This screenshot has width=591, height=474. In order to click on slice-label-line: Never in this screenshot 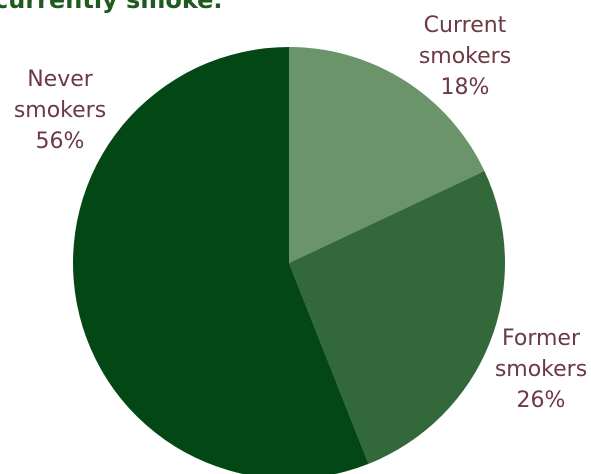, I will do `click(60, 79)`.